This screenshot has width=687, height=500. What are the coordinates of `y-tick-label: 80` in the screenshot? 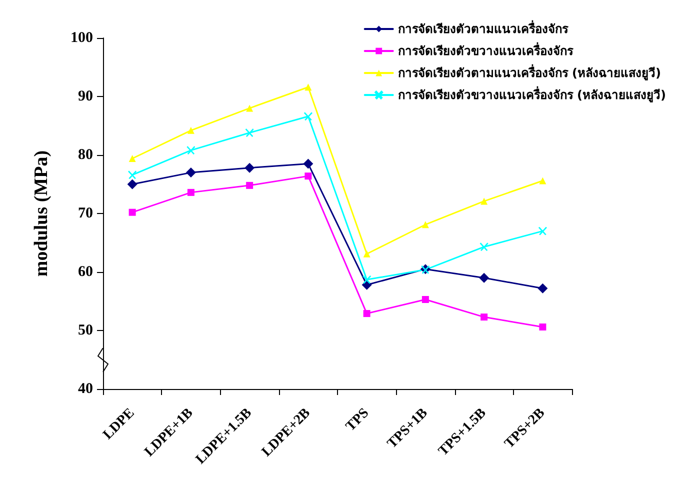 It's located at (85, 155).